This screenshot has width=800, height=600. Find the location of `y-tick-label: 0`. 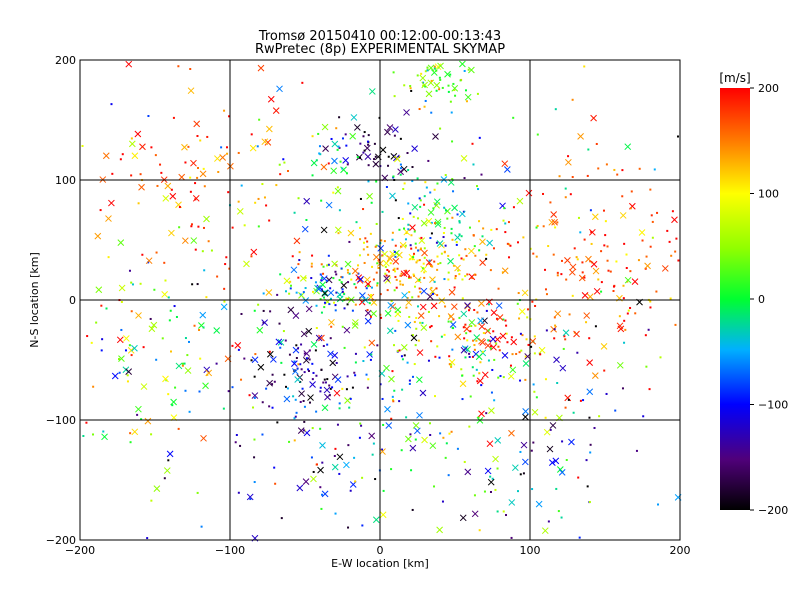

y-tick-label: 0 is located at coordinates (72, 300).